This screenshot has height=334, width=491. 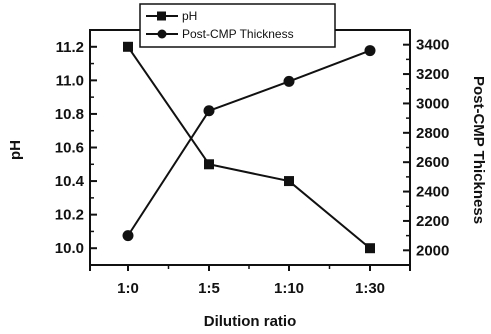 I want to click on x-axis-title: Dilution ratio, so click(x=250, y=321).